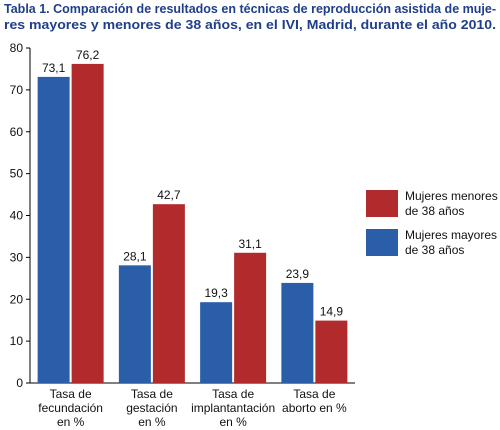 Image resolution: width=500 pixels, height=430 pixels. Describe the element at coordinates (135, 256) in the screenshot. I see `value-label: 28,1` at that location.